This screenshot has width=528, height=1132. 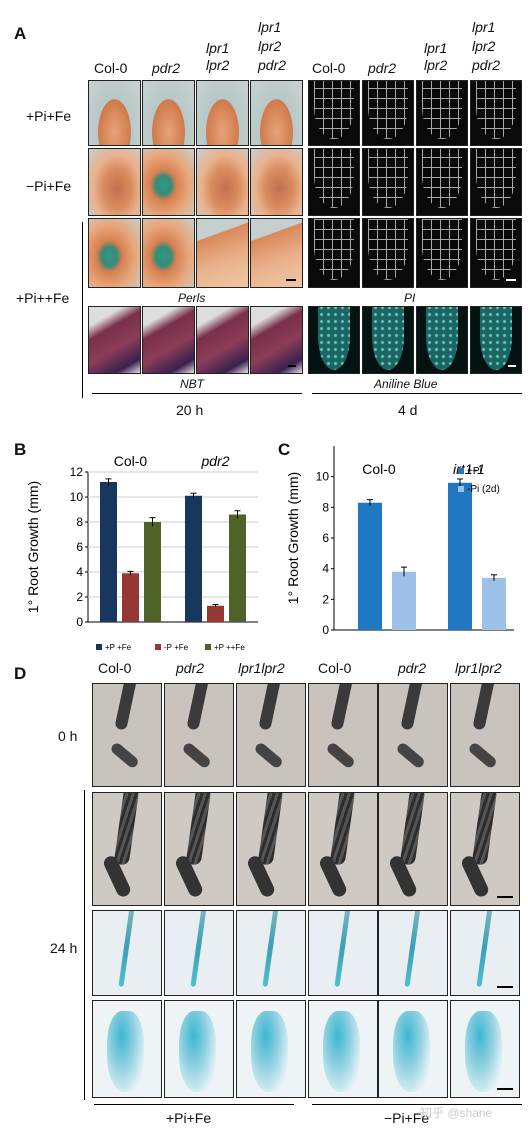 I want to click on stain-label-aniline-blue: Aniline Blue, so click(x=406, y=384).